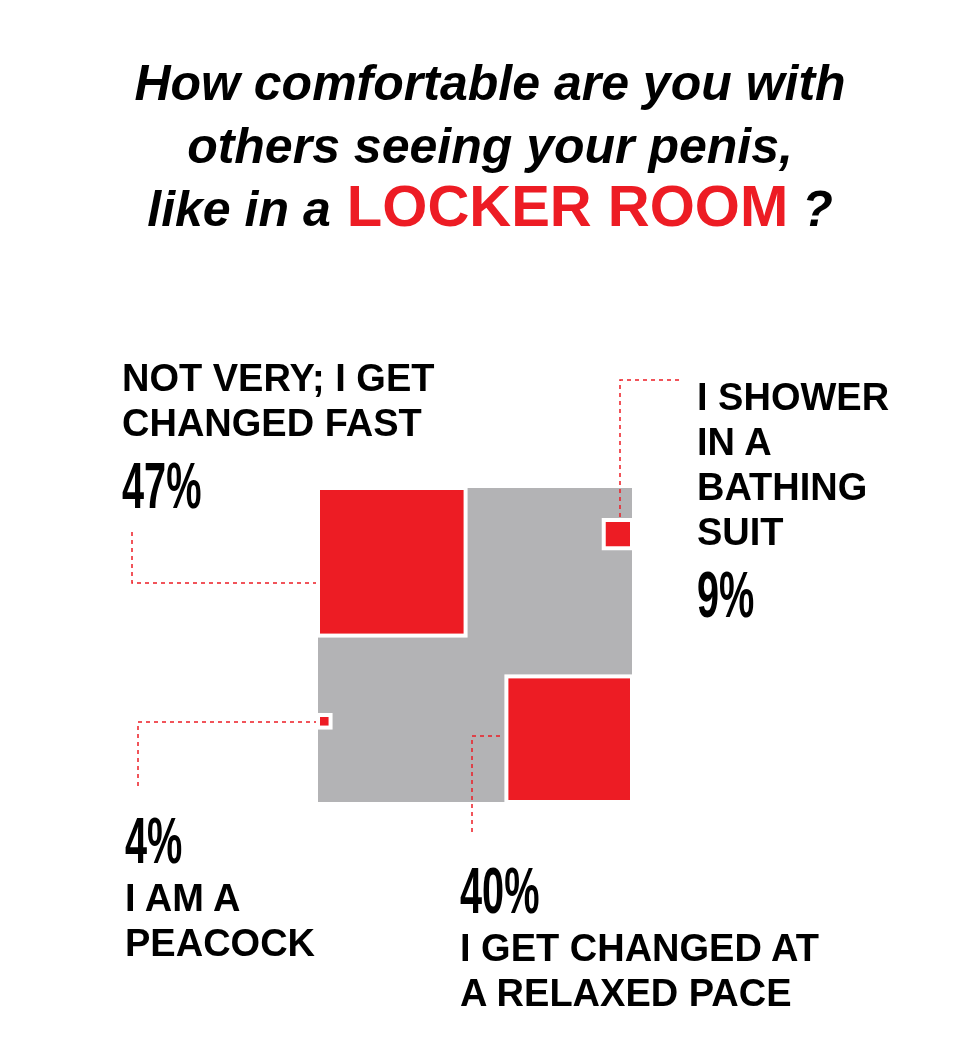 This screenshot has width=980, height=1057. I want to click on data-label: 9%, so click(726, 595).